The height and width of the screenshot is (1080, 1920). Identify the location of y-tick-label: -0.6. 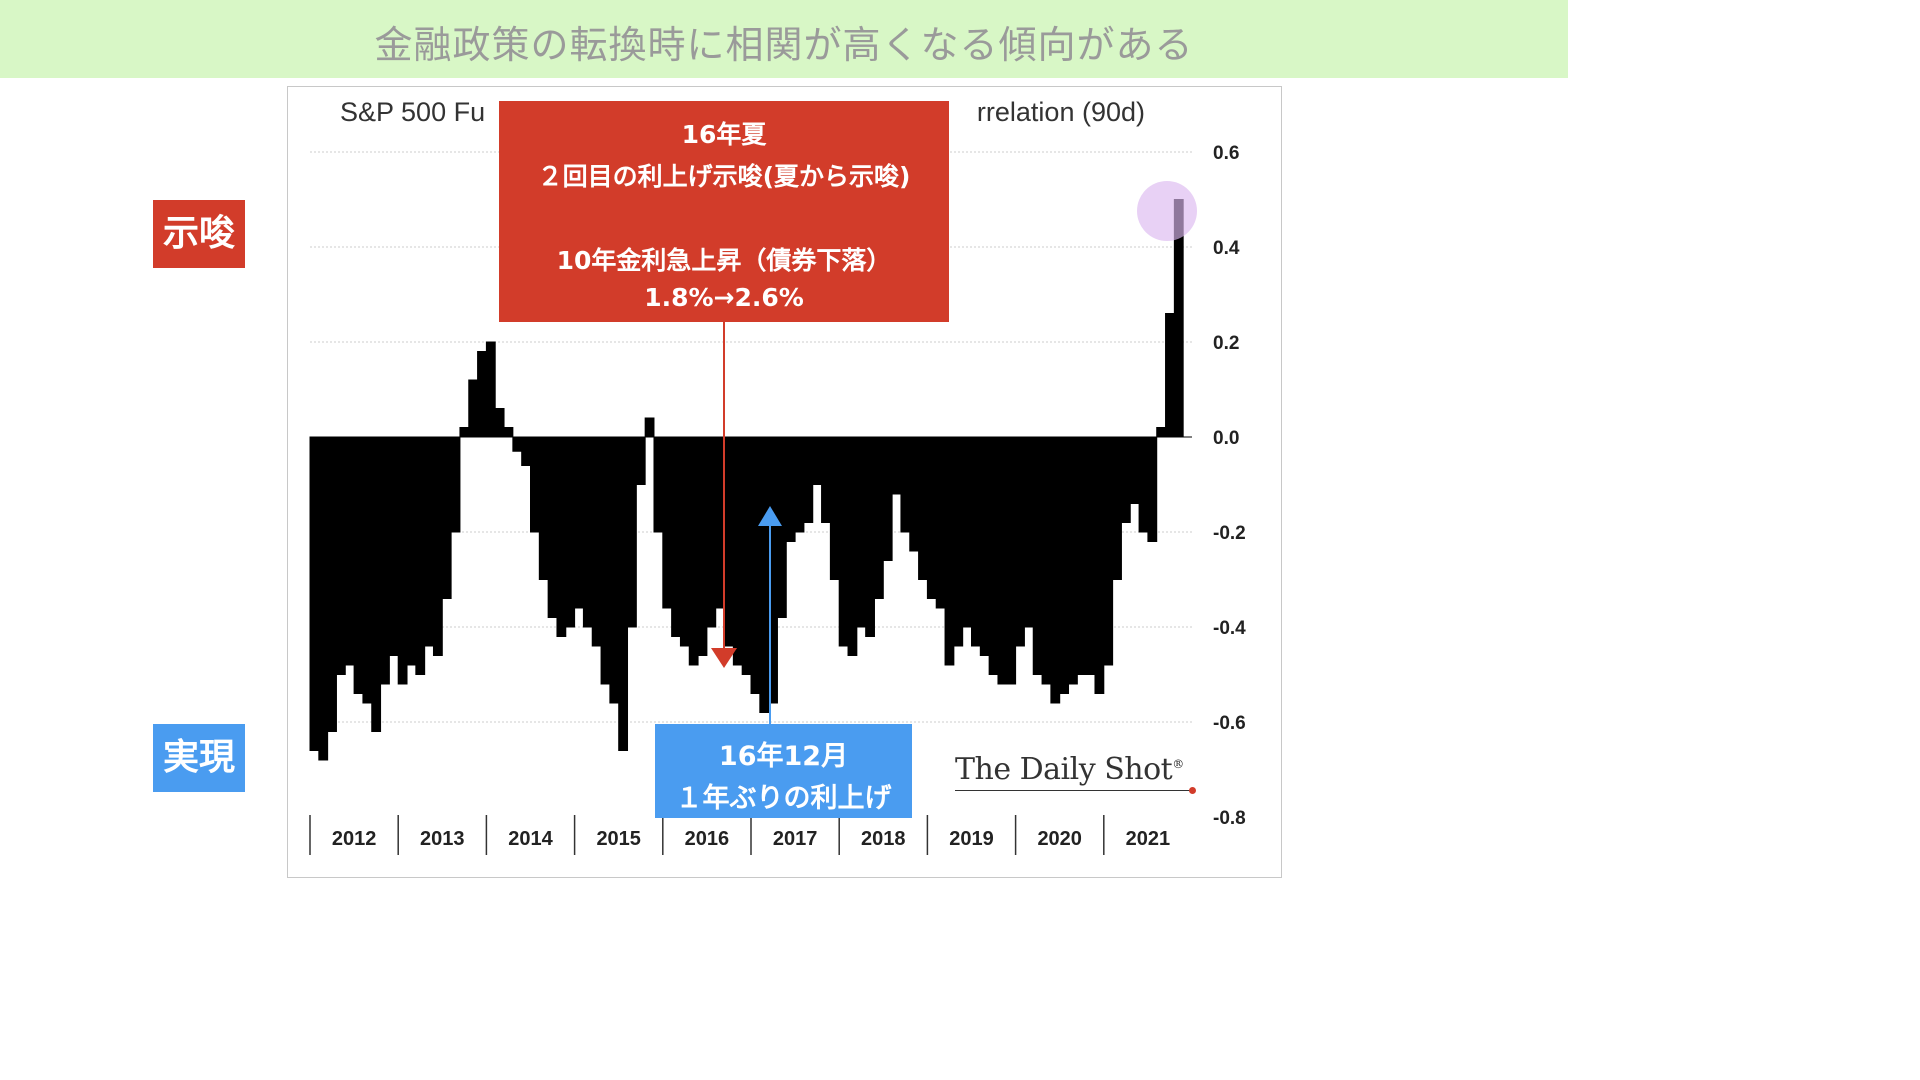
(1229, 723).